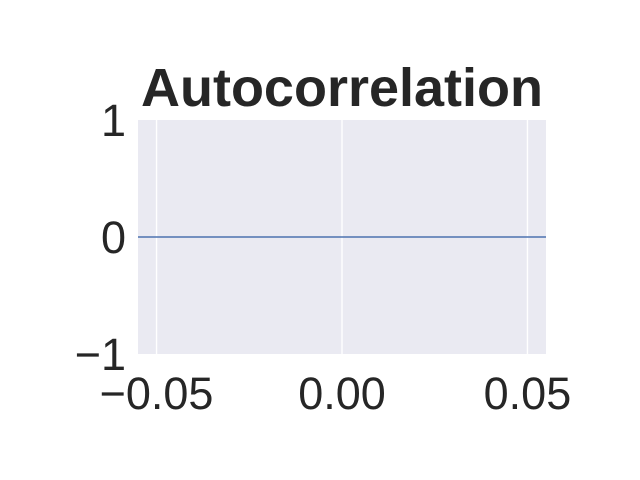 The width and height of the screenshot is (640, 480). Describe the element at coordinates (100, 237) in the screenshot. I see `y-axis-ticks: −1 0 1` at that location.